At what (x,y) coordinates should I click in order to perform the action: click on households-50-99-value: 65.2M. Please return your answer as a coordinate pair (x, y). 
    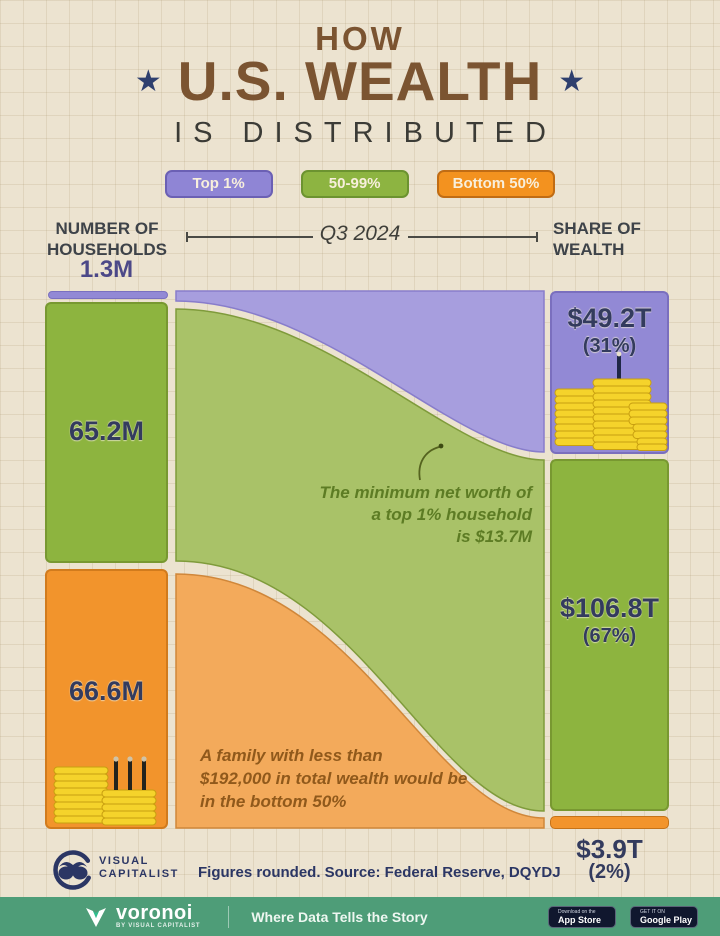
    Looking at the image, I should click on (106, 431).